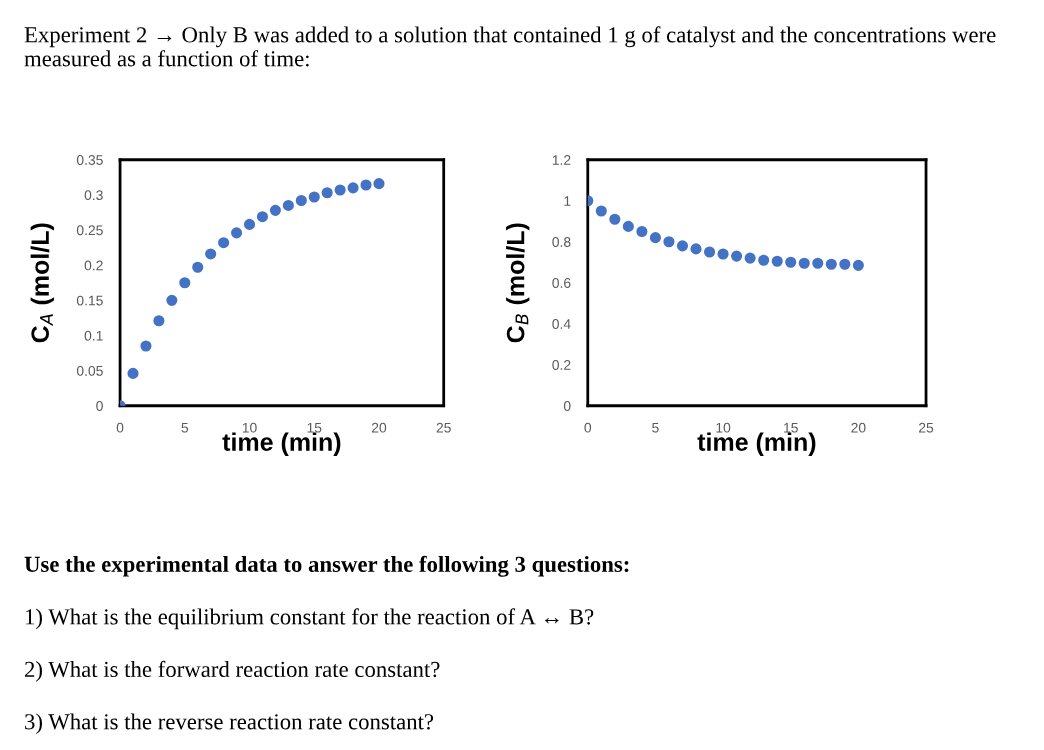 This screenshot has width=1044, height=750. What do you see at coordinates (510, 46) in the screenshot?
I see `text: Experiment 2 → Only B was added to a solution that contained 1 g of catalyst and the concentrations were measured as a function of time:` at bounding box center [510, 46].